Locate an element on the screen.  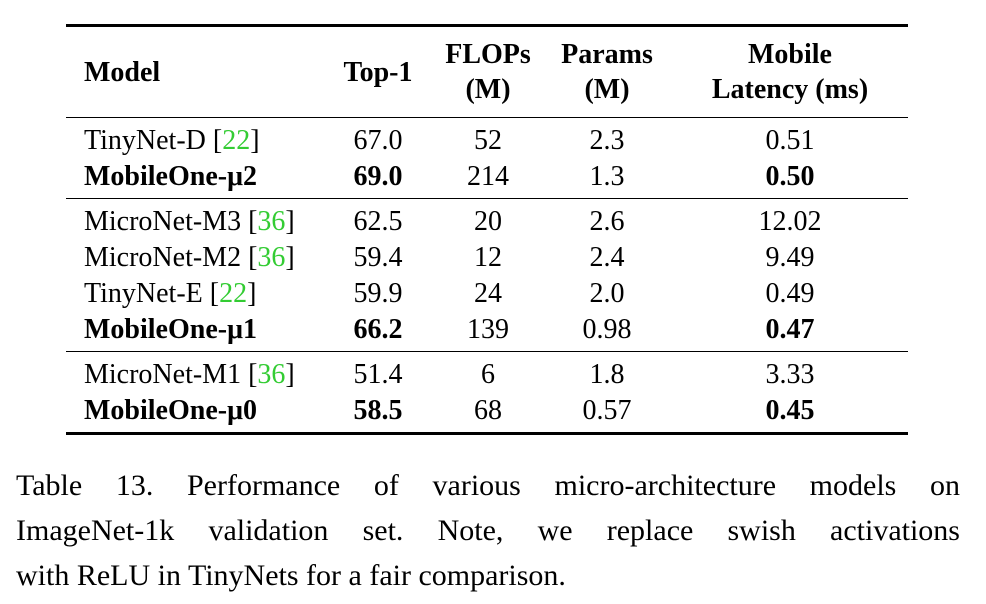
cell-params: 2.6 is located at coordinates (607, 219).